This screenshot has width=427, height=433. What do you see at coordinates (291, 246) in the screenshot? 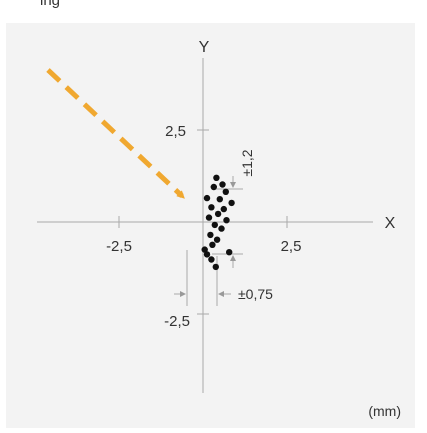
I see `x-tick-label-pos: 2,5` at bounding box center [291, 246].